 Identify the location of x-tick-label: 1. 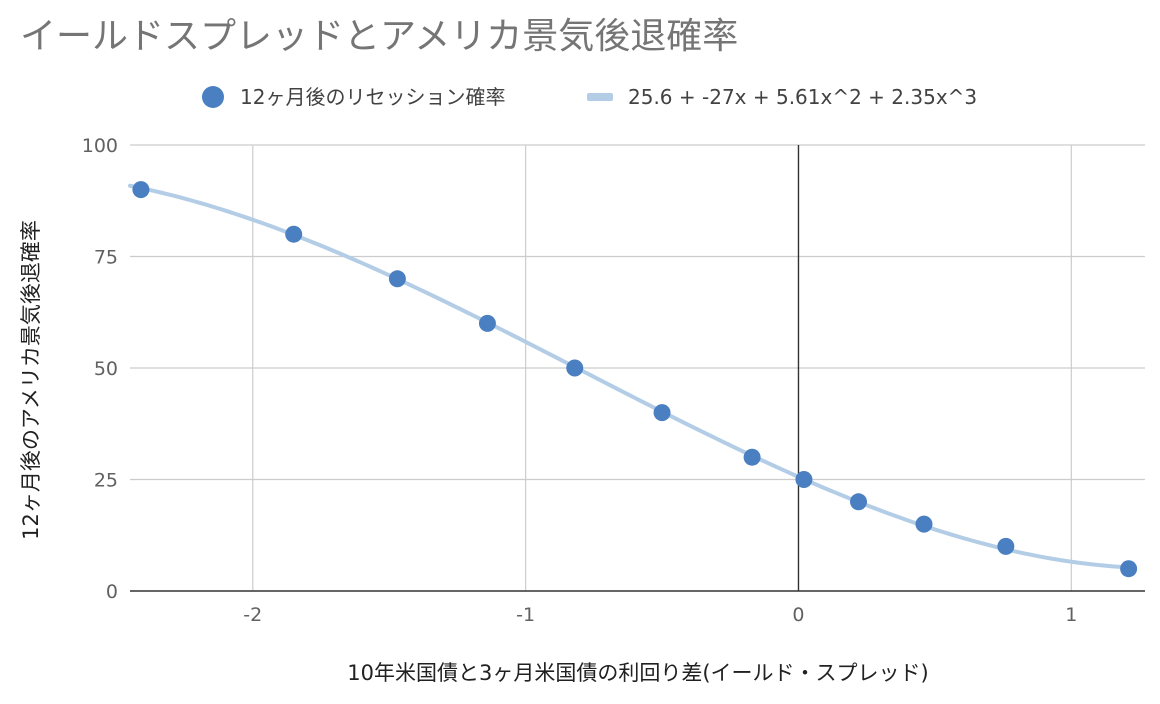
(1071, 615).